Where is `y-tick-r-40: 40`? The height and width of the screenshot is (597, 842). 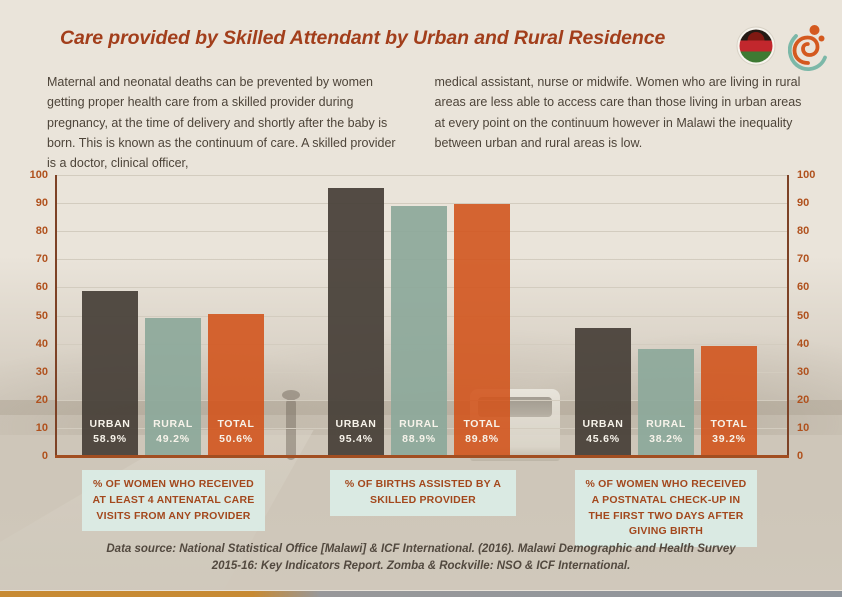
y-tick-r-40: 40 is located at coordinates (803, 343).